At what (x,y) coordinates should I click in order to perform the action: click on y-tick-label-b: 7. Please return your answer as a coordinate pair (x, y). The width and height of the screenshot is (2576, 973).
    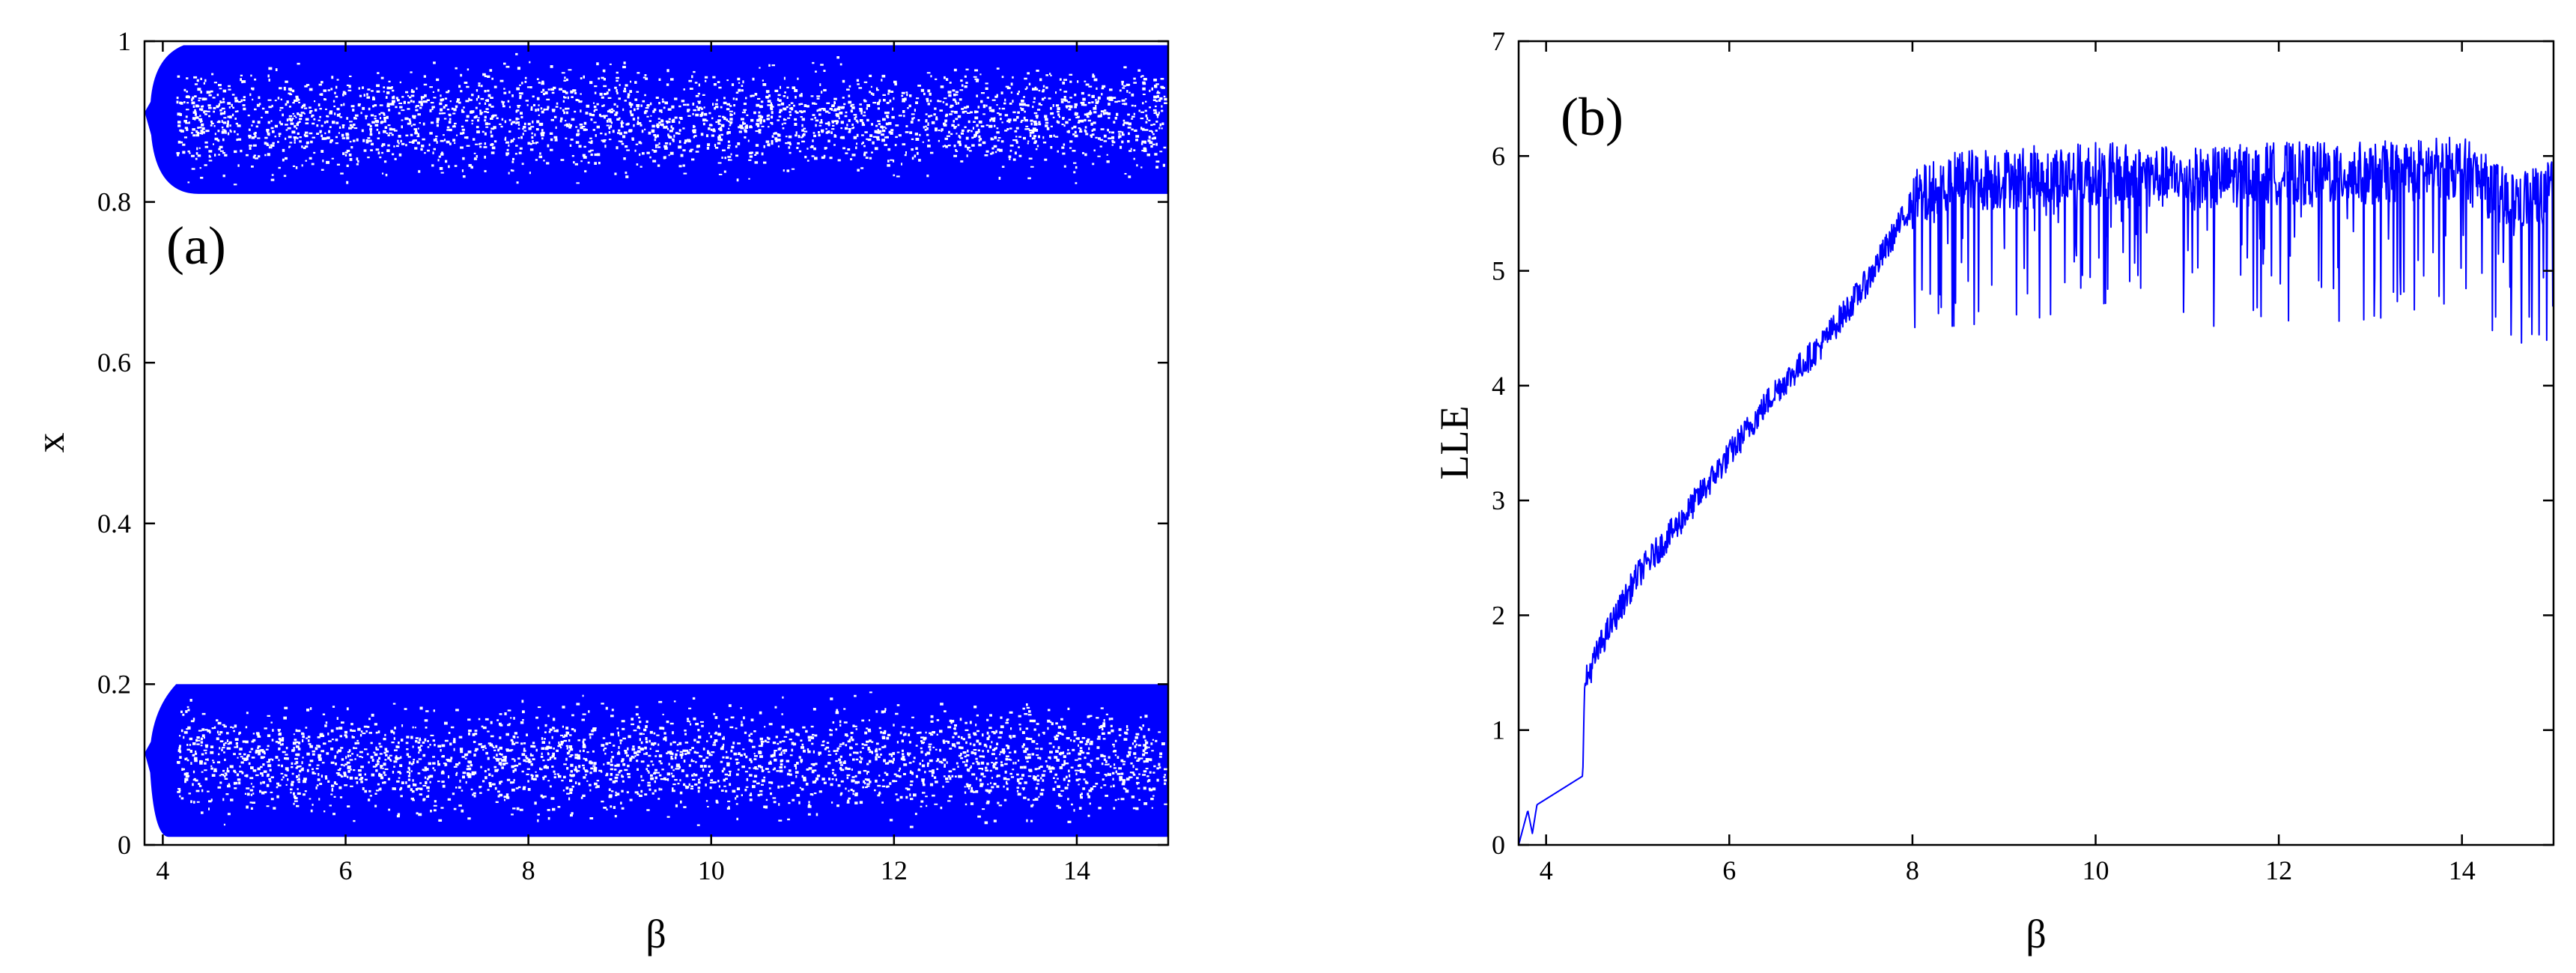
    Looking at the image, I should click on (1498, 41).